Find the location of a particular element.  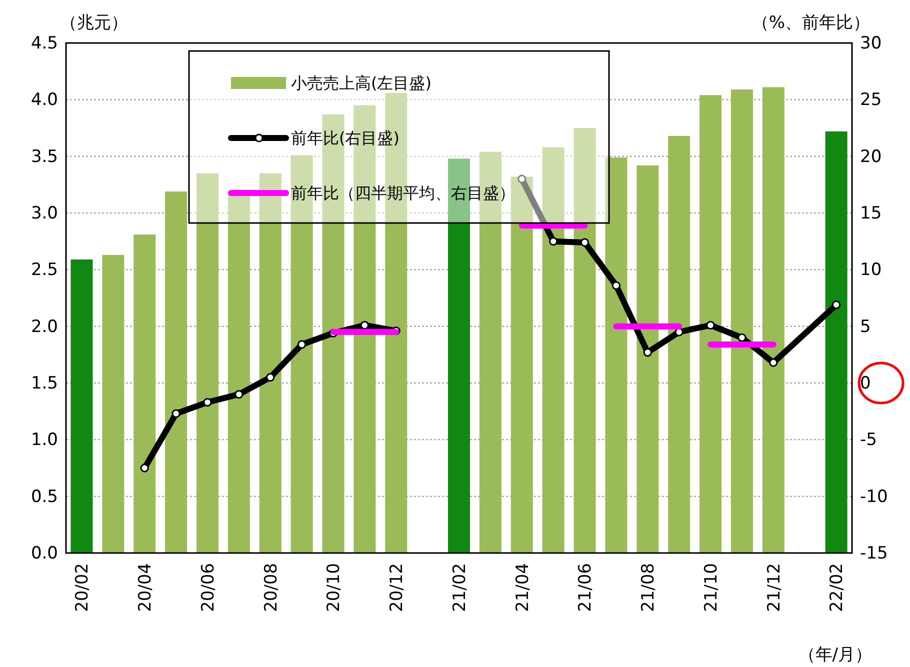

y2-tick-label: -5 is located at coordinates (868, 440).